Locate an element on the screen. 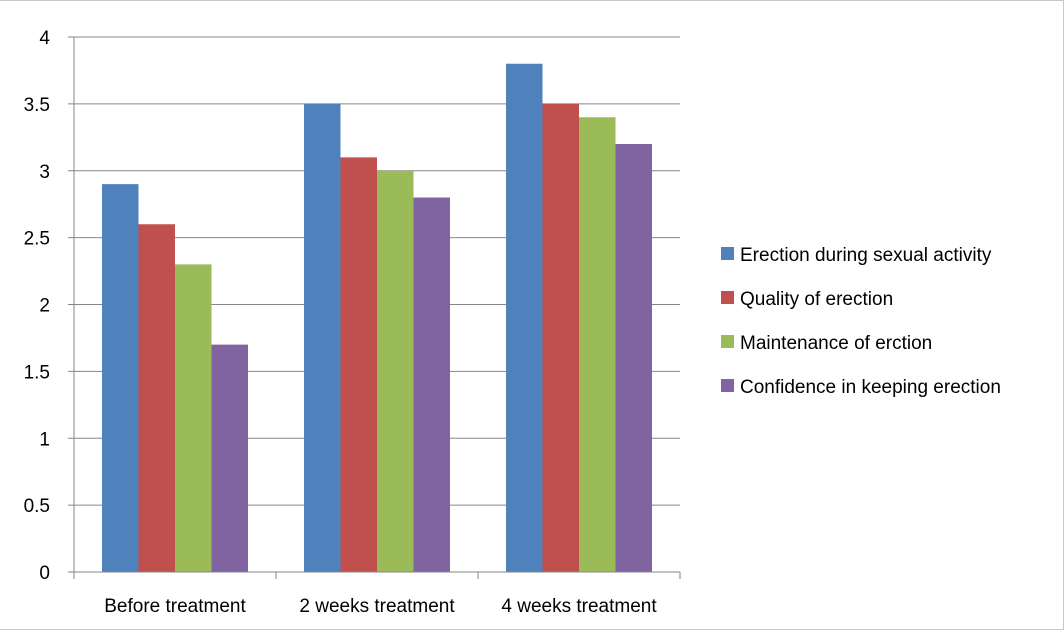  x-category-label: 4 weeks treatment is located at coordinates (579, 606).